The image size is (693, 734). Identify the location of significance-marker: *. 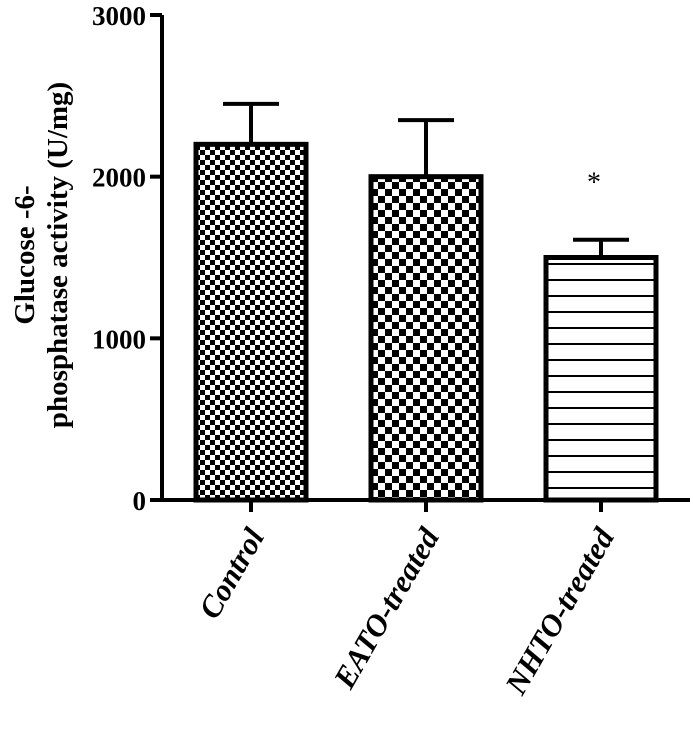
(594, 183).